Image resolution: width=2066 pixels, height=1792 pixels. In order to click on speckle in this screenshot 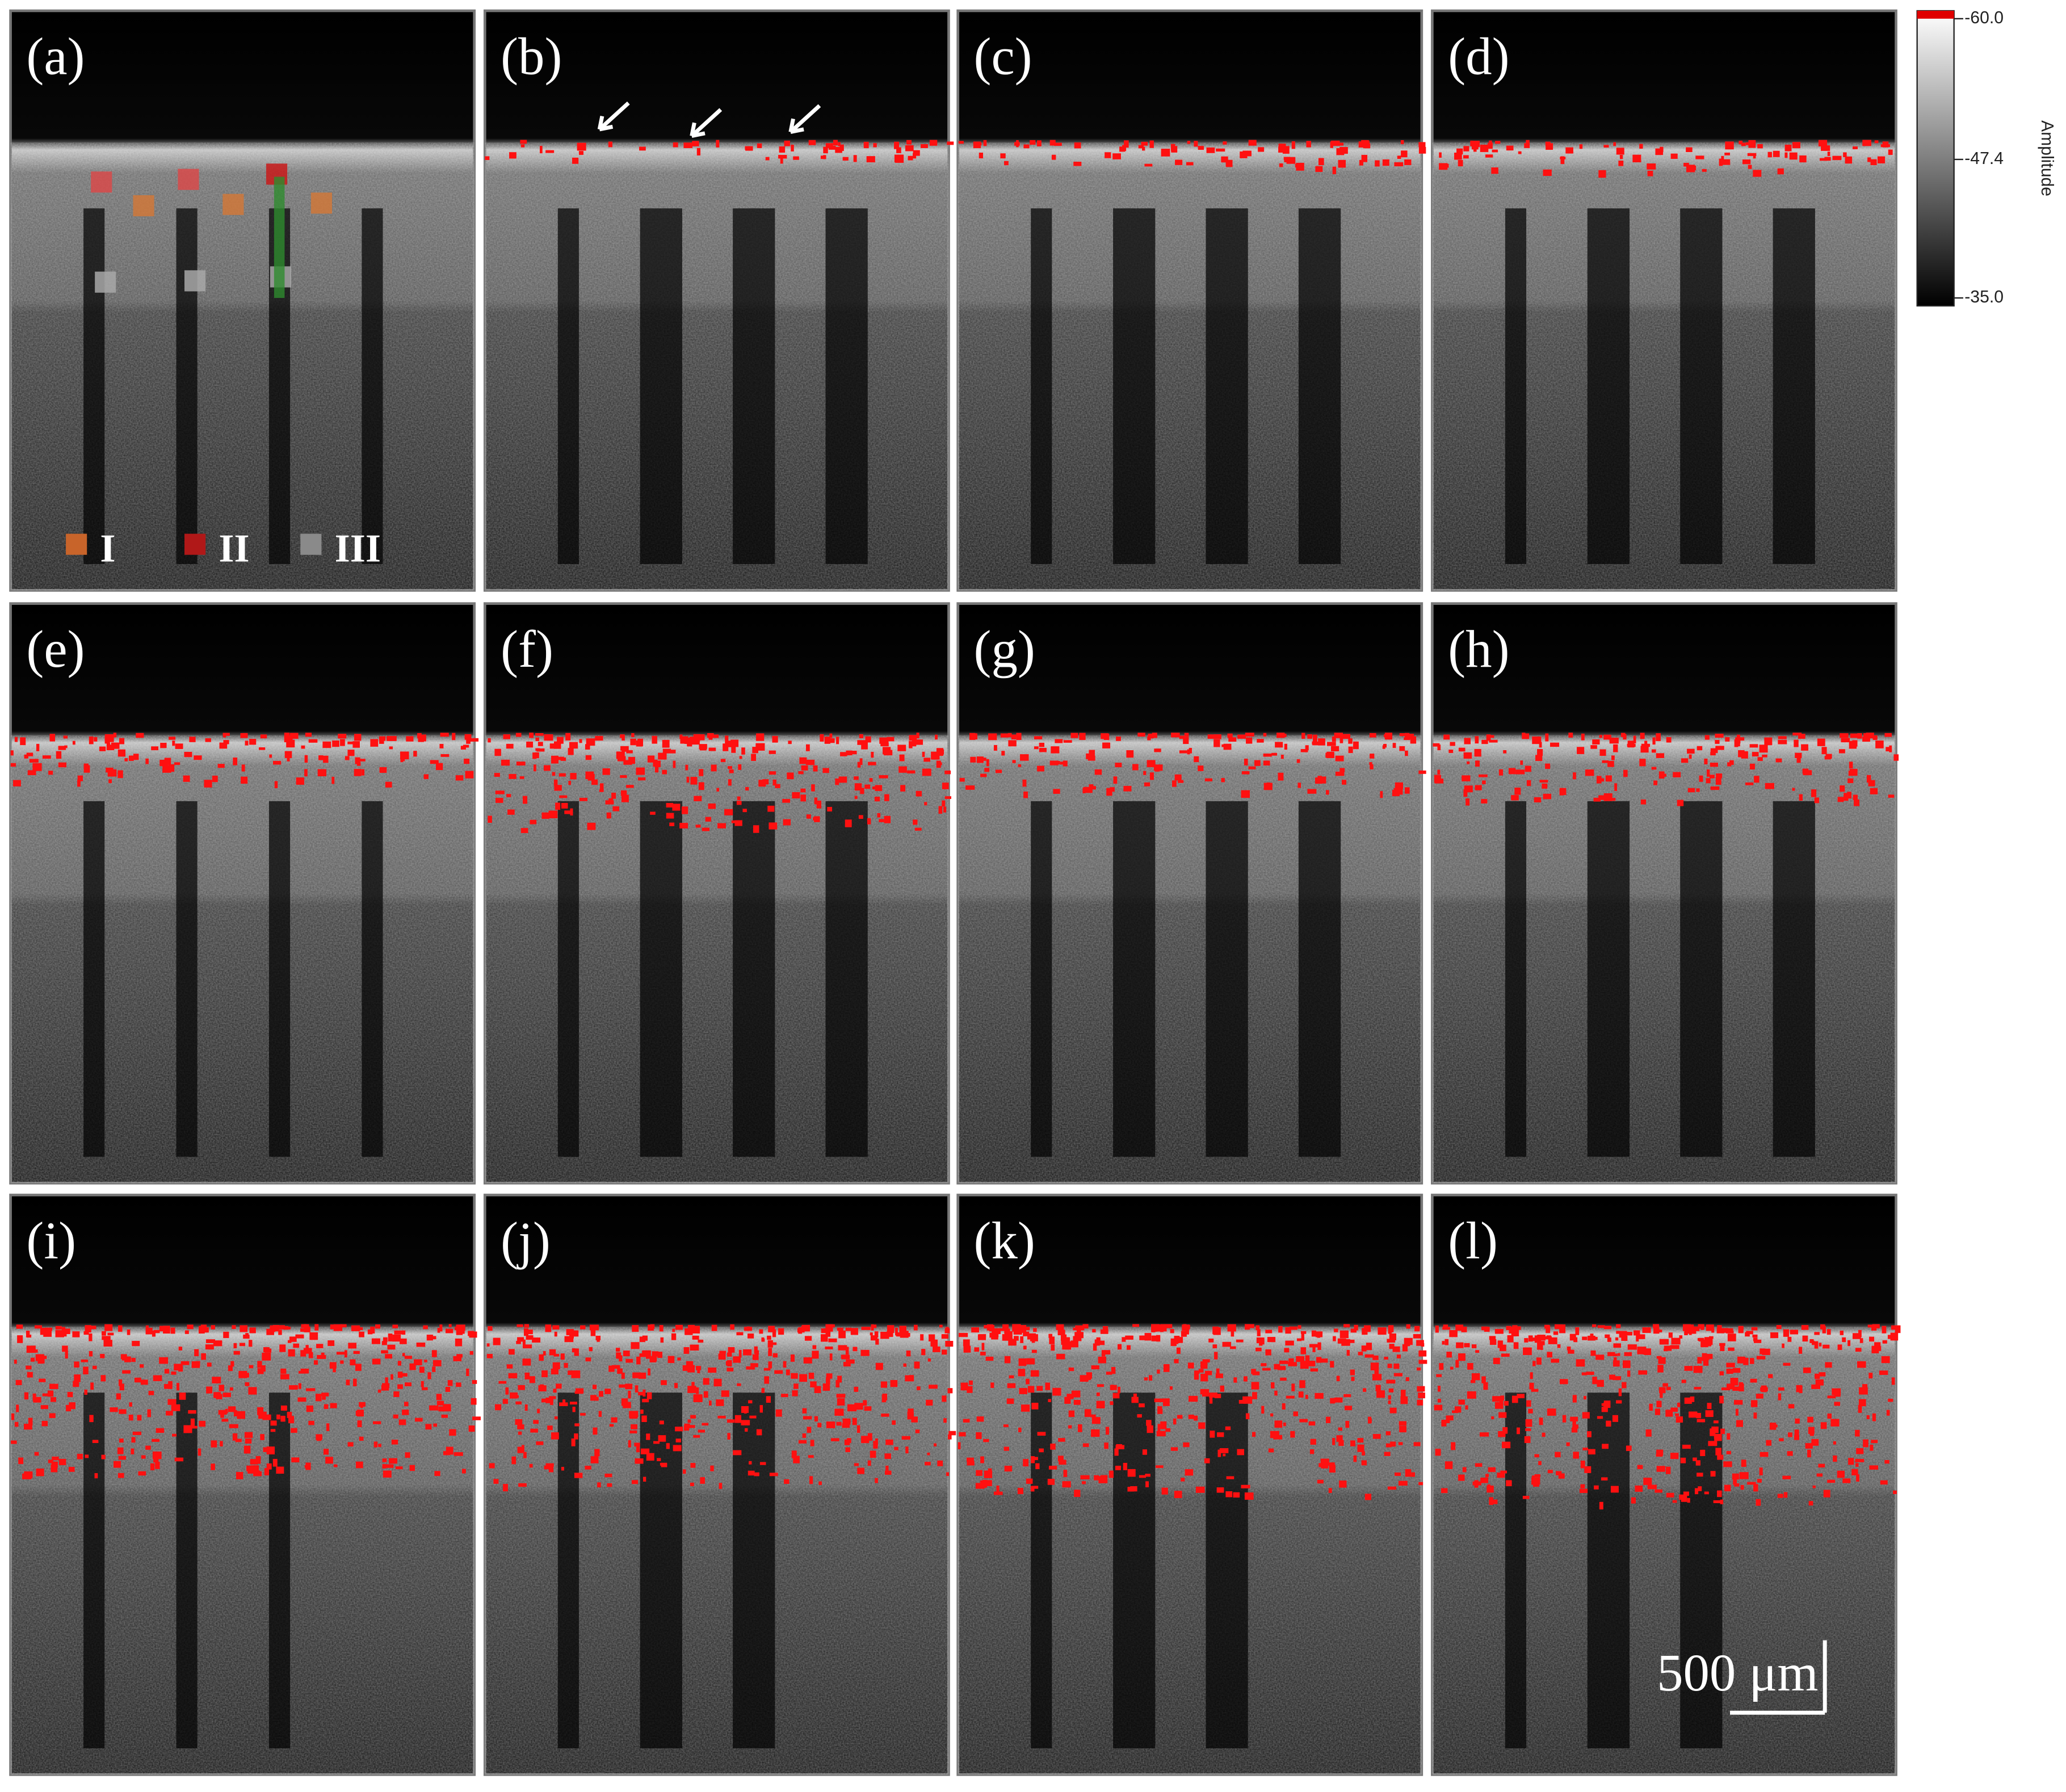, I will do `click(242, 1551)`.